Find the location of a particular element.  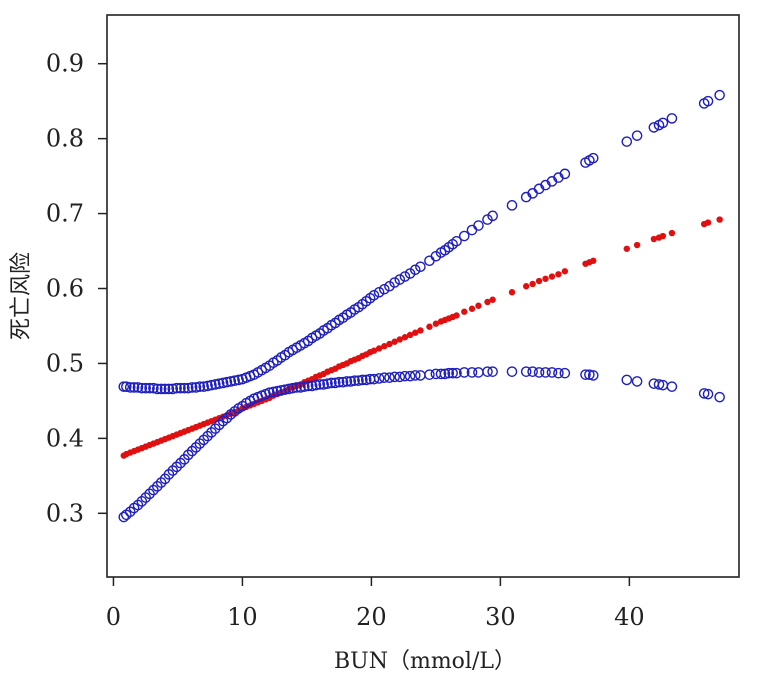

x-axis-title: BUN（mmol/L） is located at coordinates (425, 661).